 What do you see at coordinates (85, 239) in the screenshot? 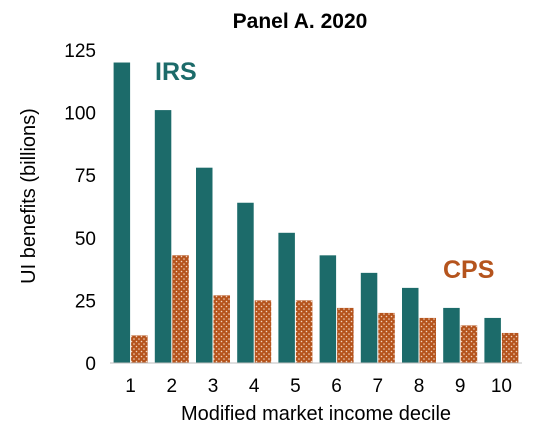
I see `y-tick-label: 50` at bounding box center [85, 239].